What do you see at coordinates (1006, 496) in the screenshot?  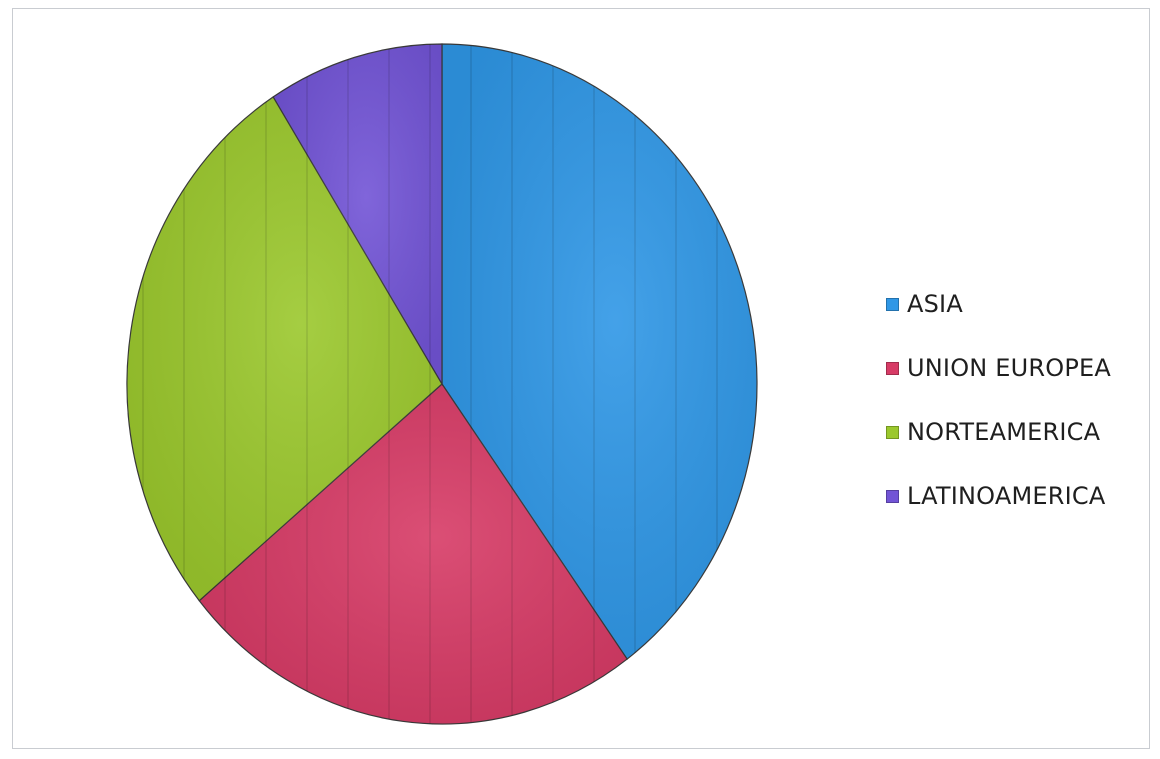 I see `legend-label-latinoamerica: LATINOAMERICA` at bounding box center [1006, 496].